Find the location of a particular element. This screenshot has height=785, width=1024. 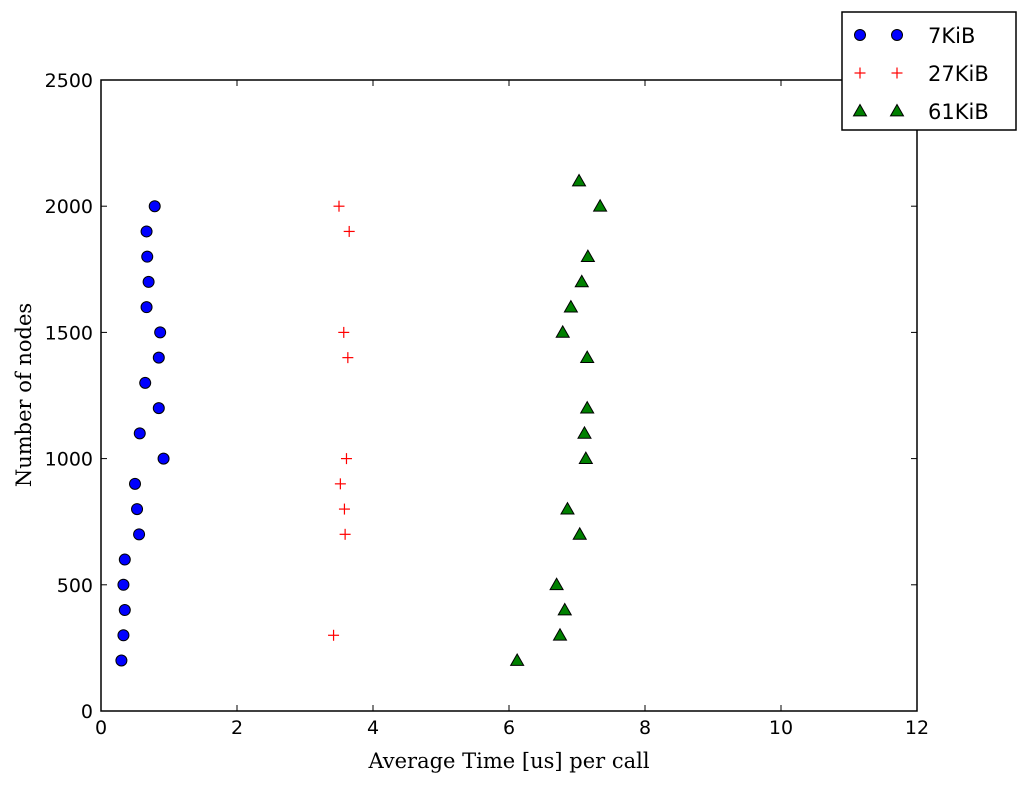

legend-box is located at coordinates (929, 71).